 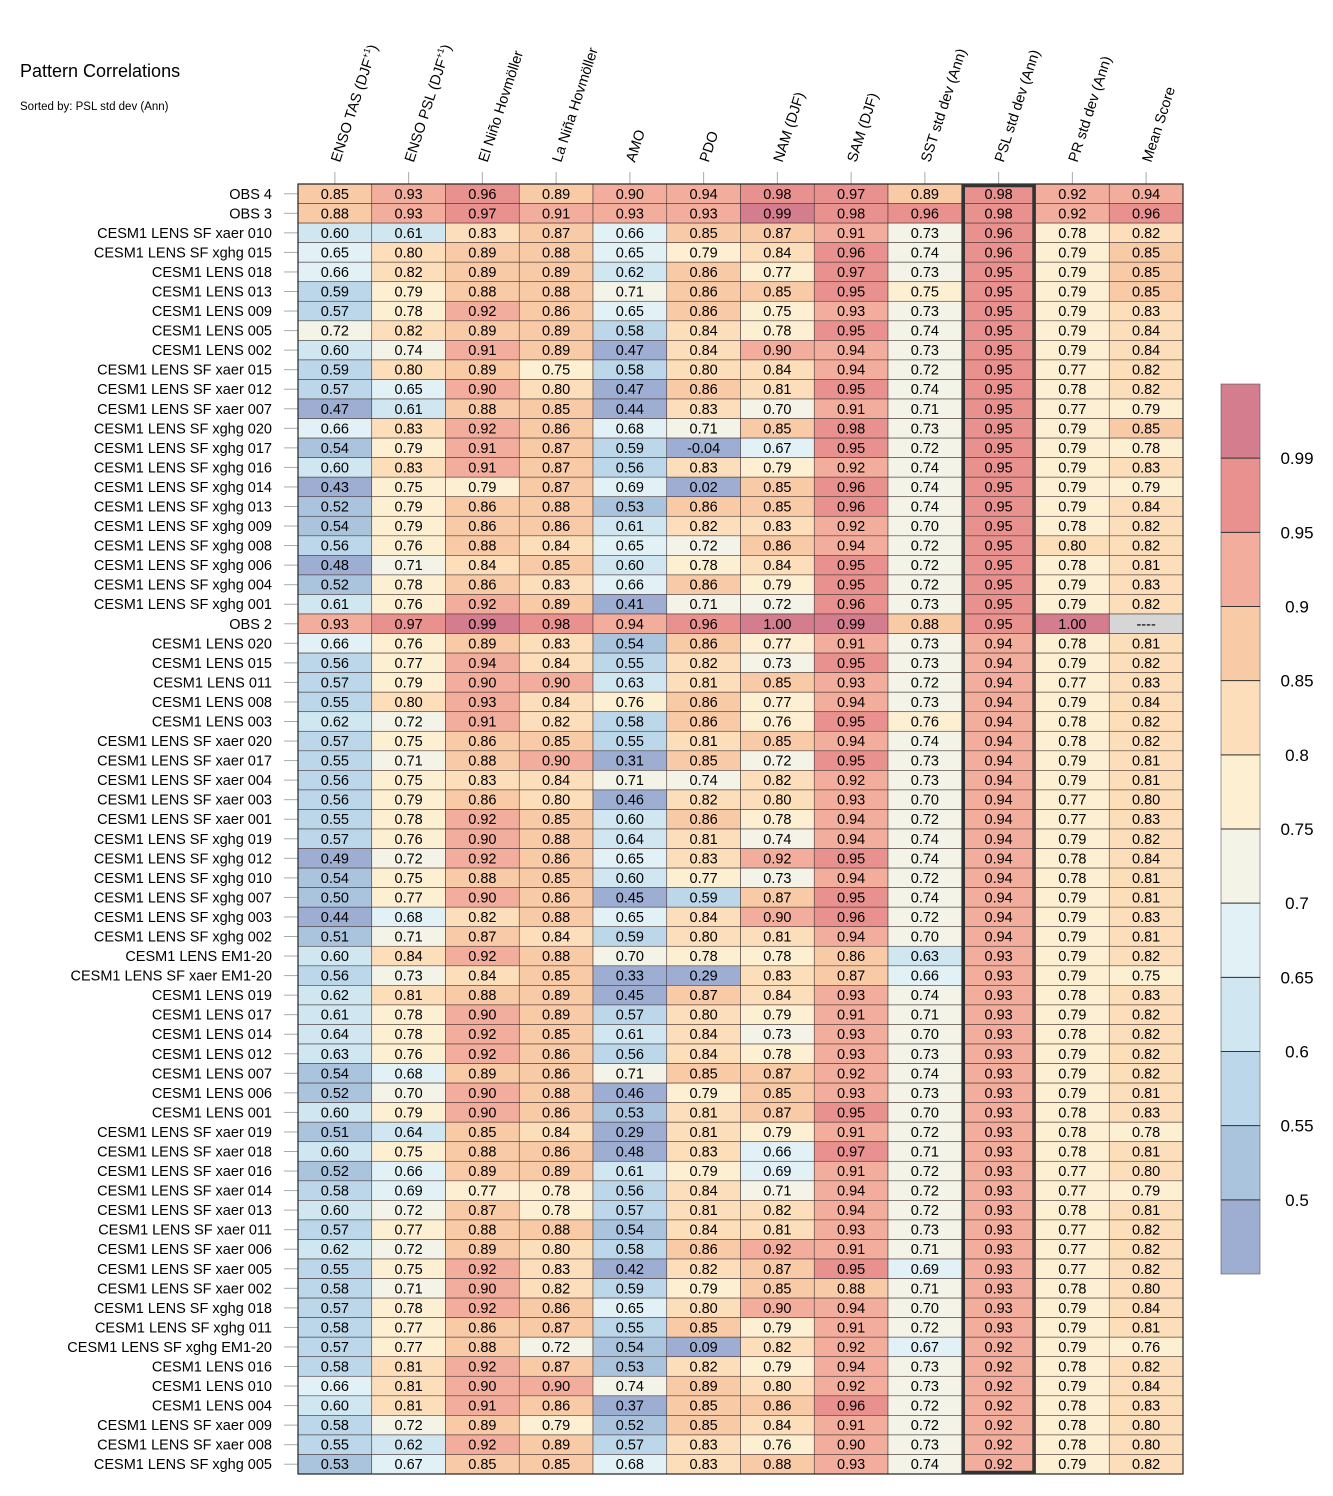 I want to click on row-label: CESM1 LENS SF xghg 004, so click(x=183, y=586).